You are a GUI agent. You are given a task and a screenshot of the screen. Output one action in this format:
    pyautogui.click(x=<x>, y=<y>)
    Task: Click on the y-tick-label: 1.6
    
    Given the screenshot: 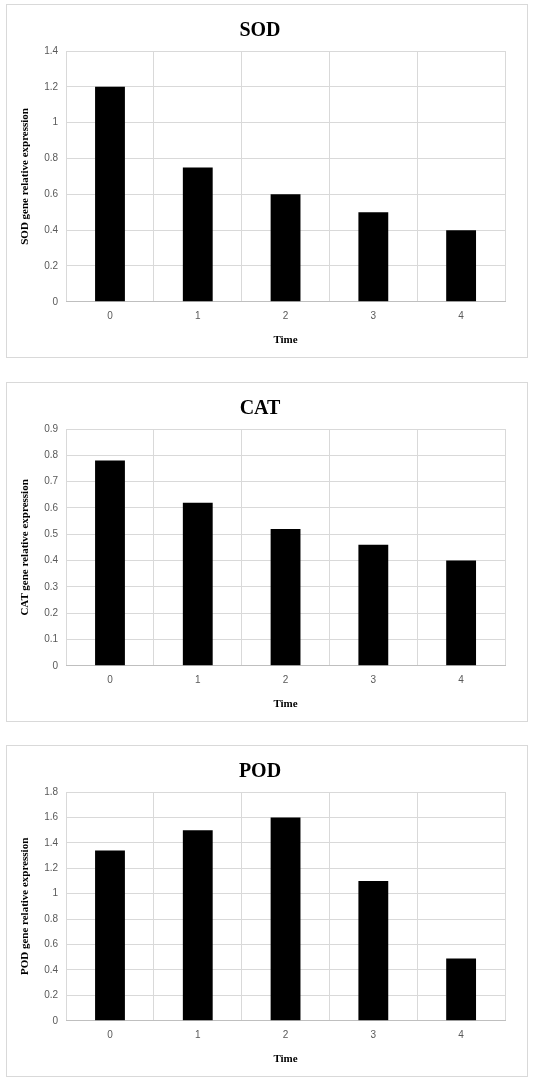 What is the action you would take?
    pyautogui.click(x=51, y=817)
    